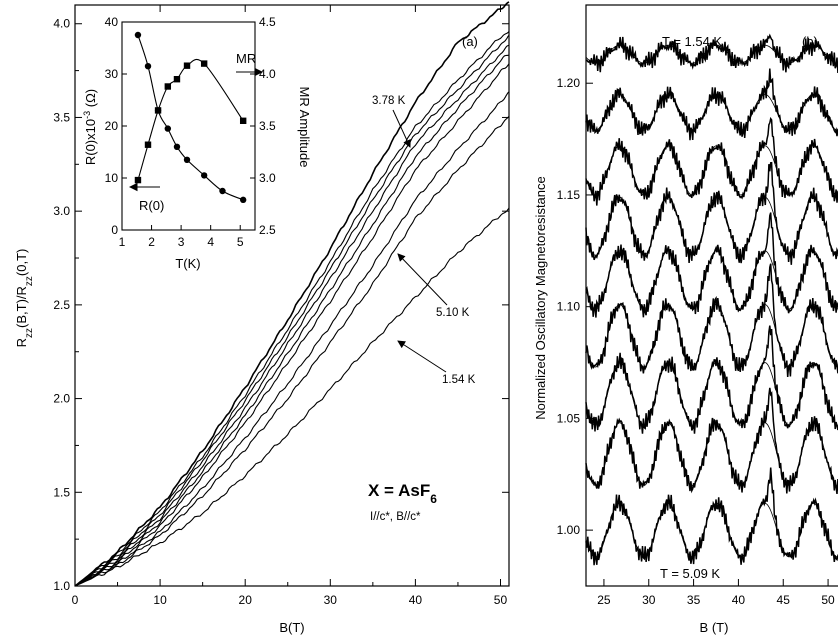 Image resolution: width=838 pixels, height=641 pixels. Describe the element at coordinates (75, 600) in the screenshot. I see `x-tick-label-0: 0` at that location.